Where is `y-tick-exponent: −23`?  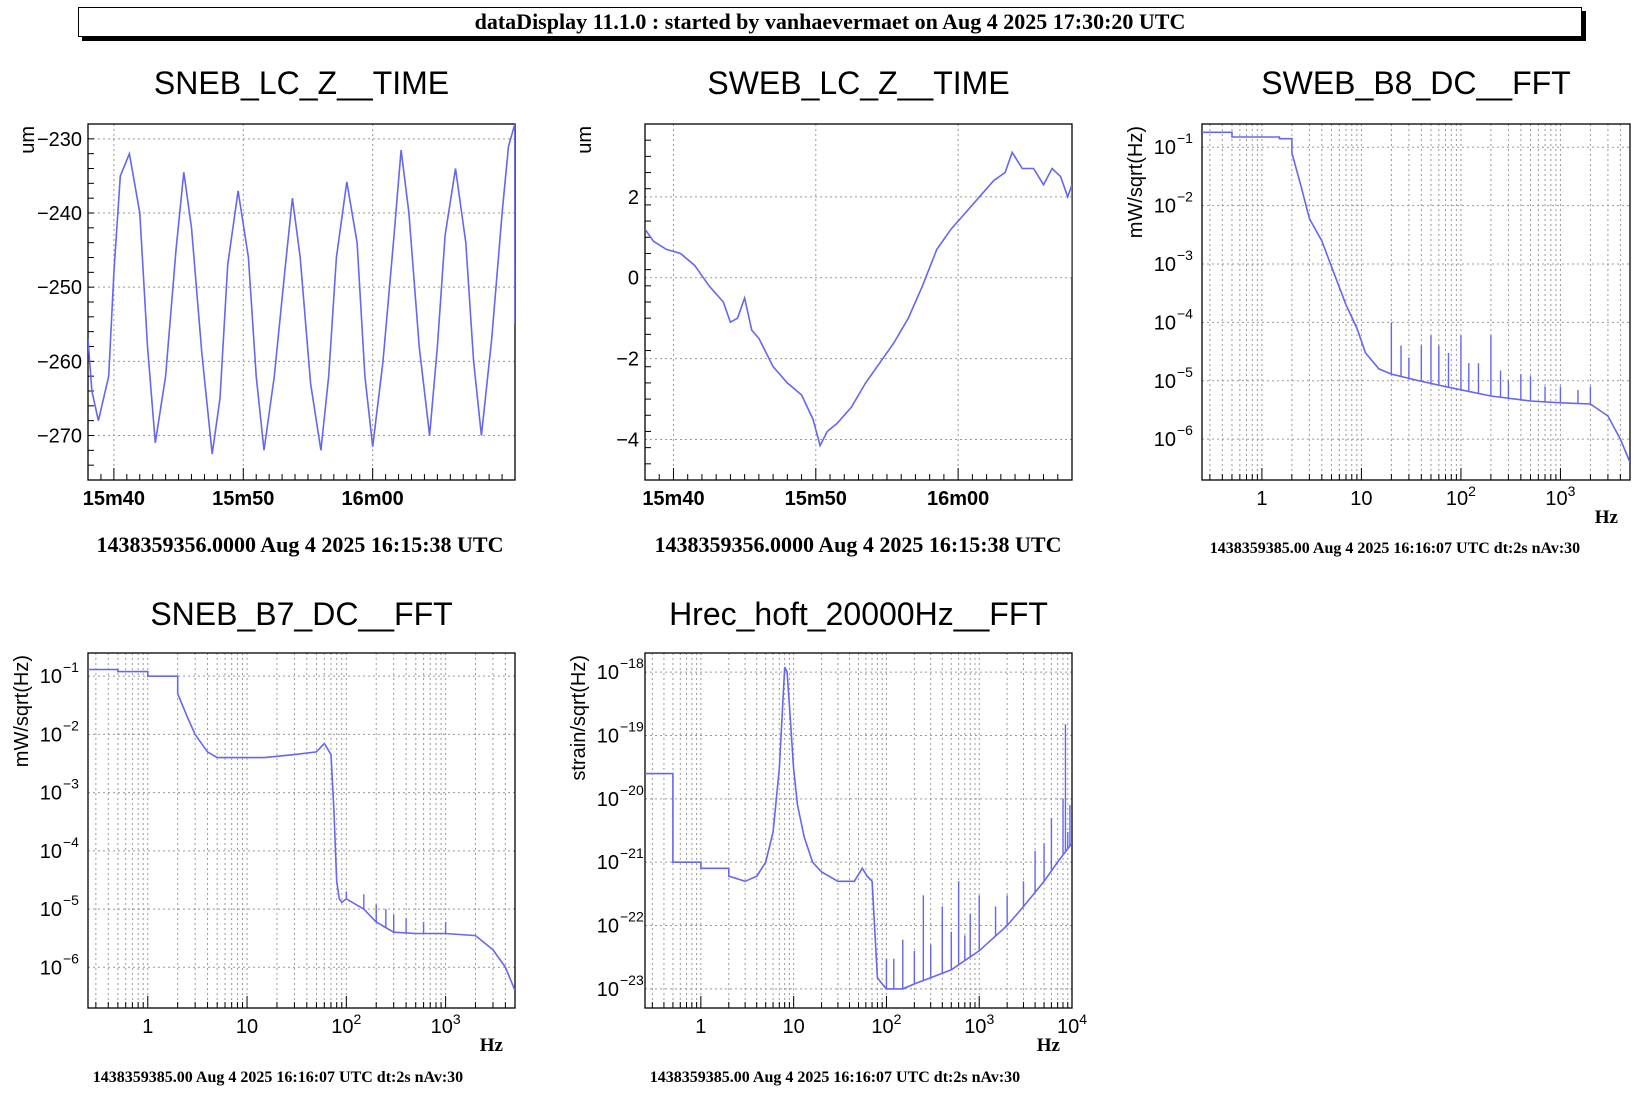
y-tick-exponent: −23 is located at coordinates (632, 980).